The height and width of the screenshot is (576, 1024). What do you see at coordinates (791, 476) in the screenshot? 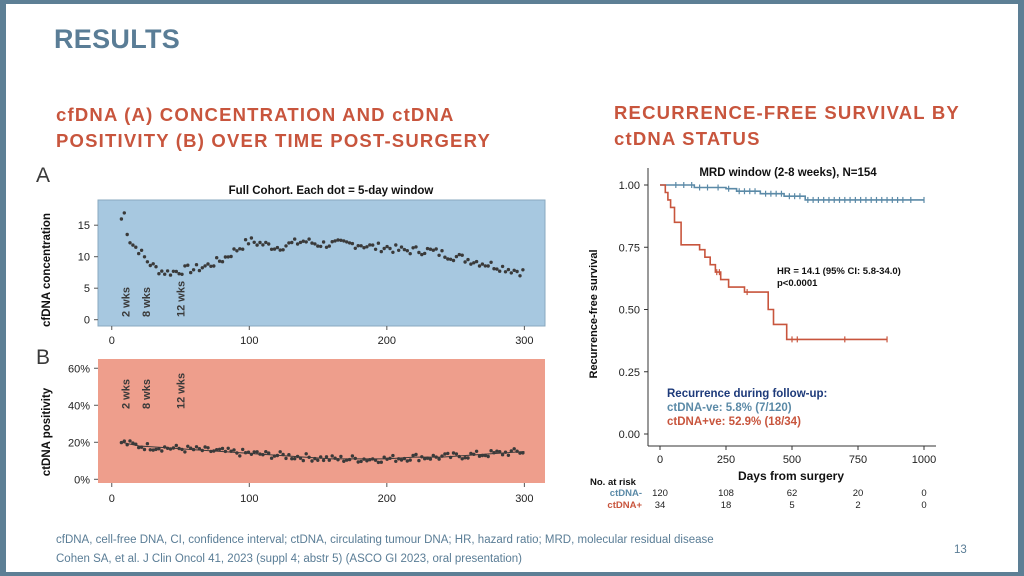
I see `km-x-label: Days from surgery` at bounding box center [791, 476].